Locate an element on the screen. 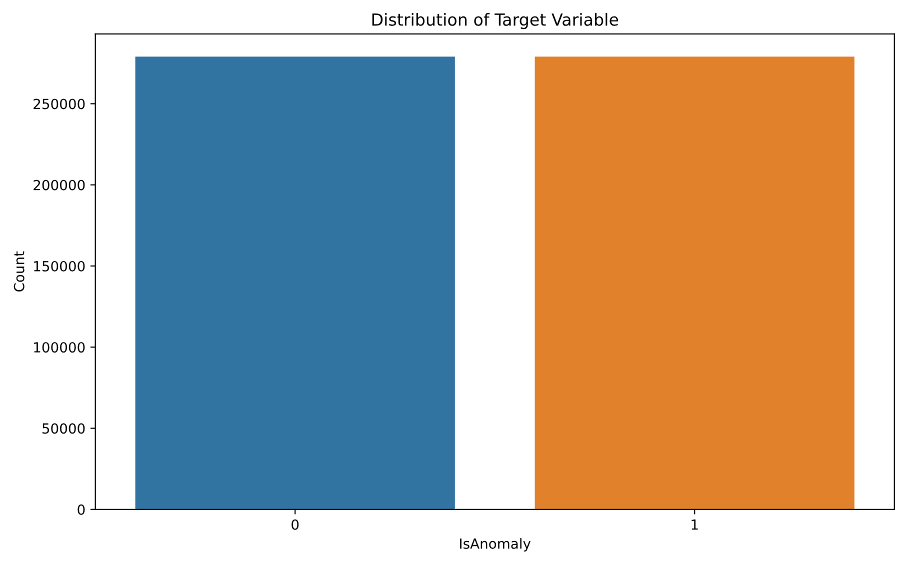 This screenshot has height=566, width=908. y-tick-label: 50000 is located at coordinates (63, 428).